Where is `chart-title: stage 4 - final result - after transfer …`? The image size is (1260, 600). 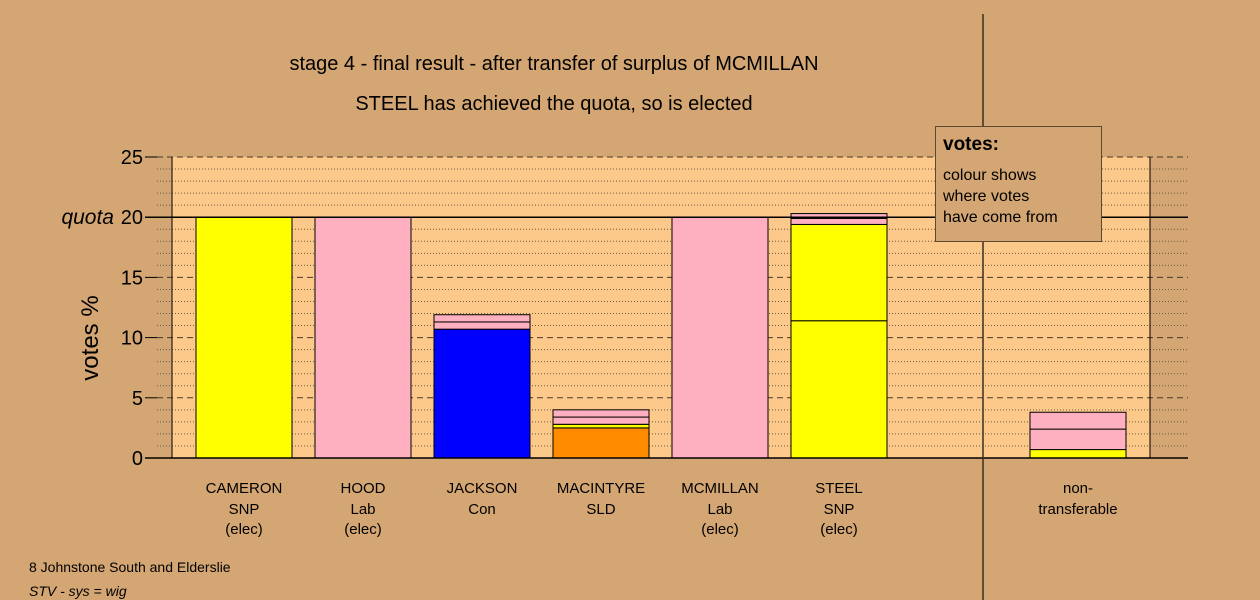
chart-title: stage 4 - final result - after transfer … is located at coordinates (554, 64).